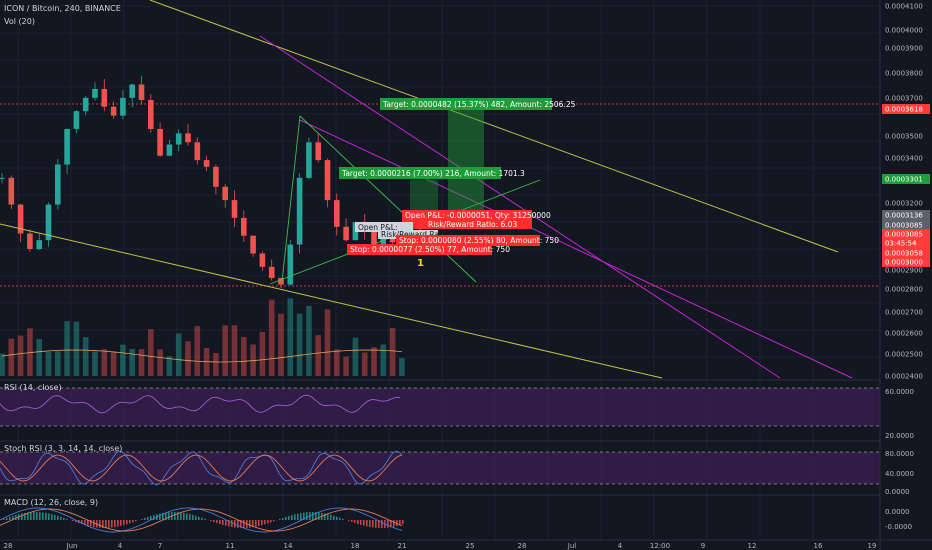 This screenshot has height=550, width=932. What do you see at coordinates (201, 468) in the screenshot?
I see `stoch-k-line` at bounding box center [201, 468].